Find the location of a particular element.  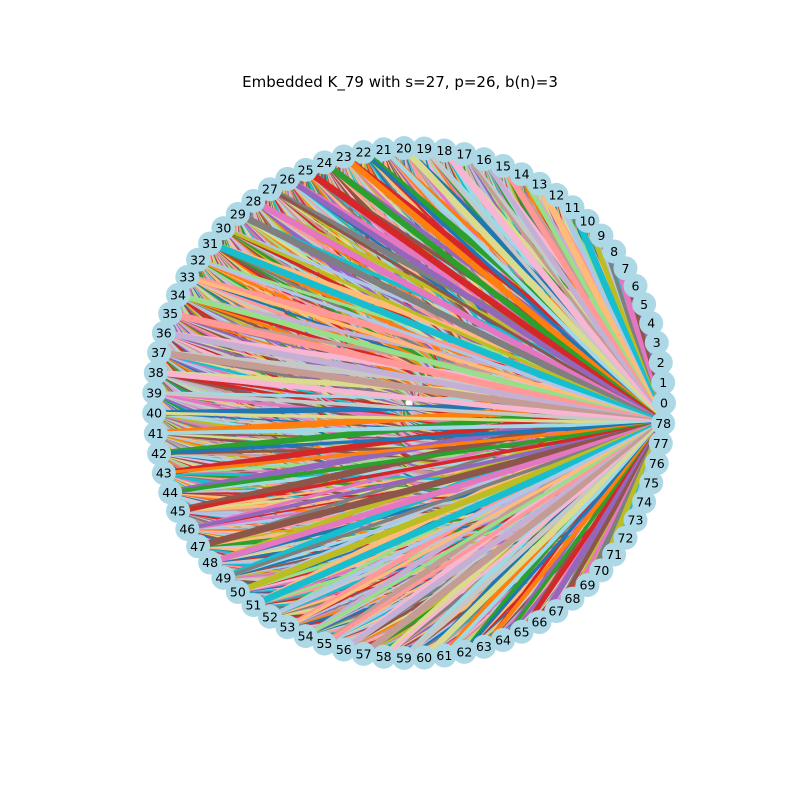

node-label: 28 is located at coordinates (253, 200).